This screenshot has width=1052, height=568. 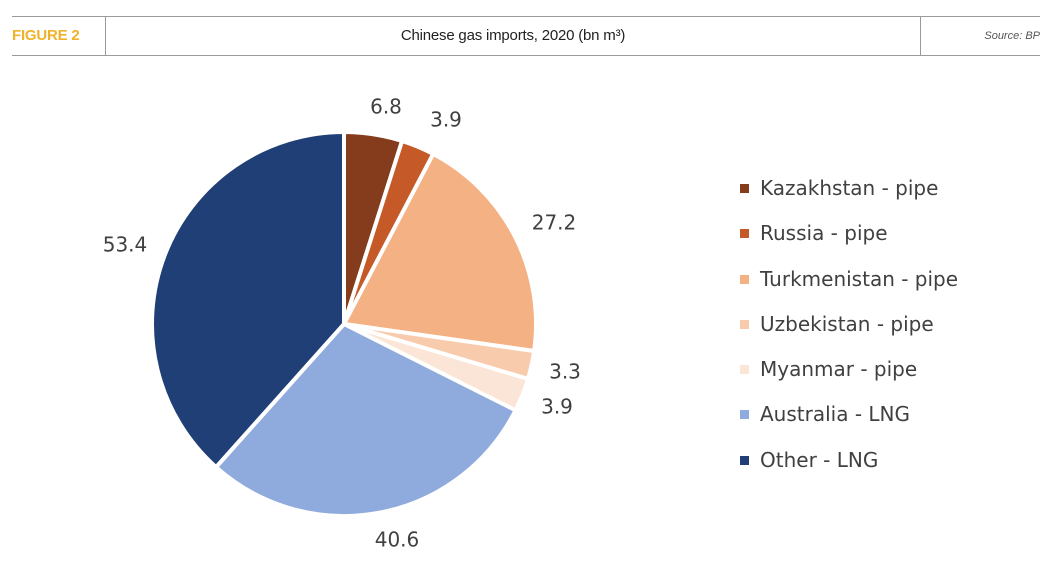 What do you see at coordinates (46, 35) in the screenshot?
I see `figure-label: FIGURE 2` at bounding box center [46, 35].